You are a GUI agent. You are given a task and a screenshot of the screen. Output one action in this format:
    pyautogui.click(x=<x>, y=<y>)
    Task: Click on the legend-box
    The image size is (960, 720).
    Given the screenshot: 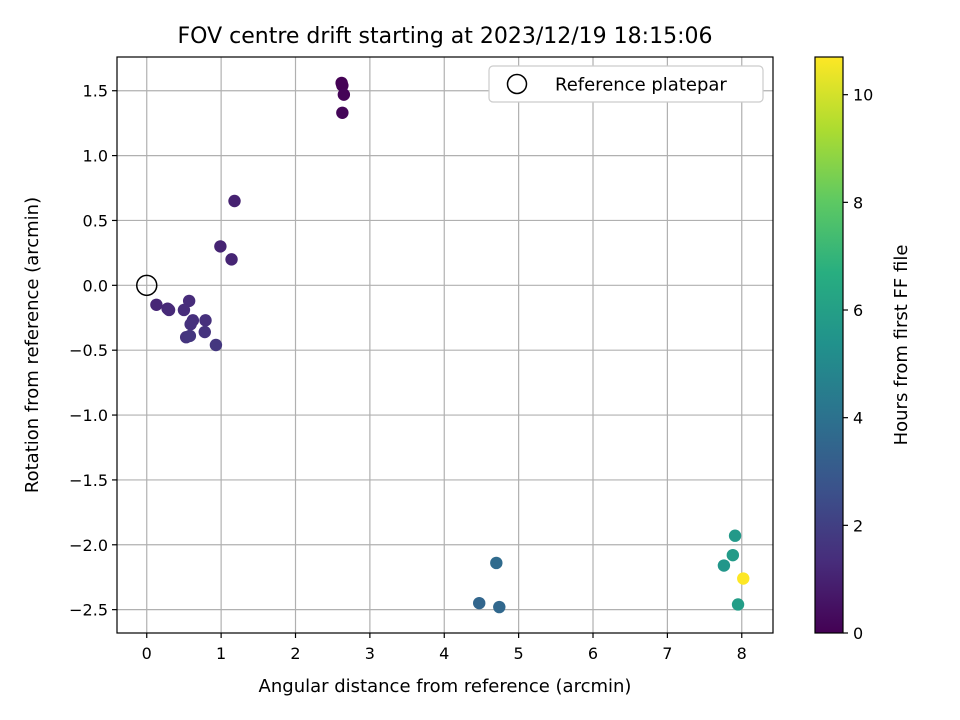 What is the action you would take?
    pyautogui.click(x=626, y=84)
    